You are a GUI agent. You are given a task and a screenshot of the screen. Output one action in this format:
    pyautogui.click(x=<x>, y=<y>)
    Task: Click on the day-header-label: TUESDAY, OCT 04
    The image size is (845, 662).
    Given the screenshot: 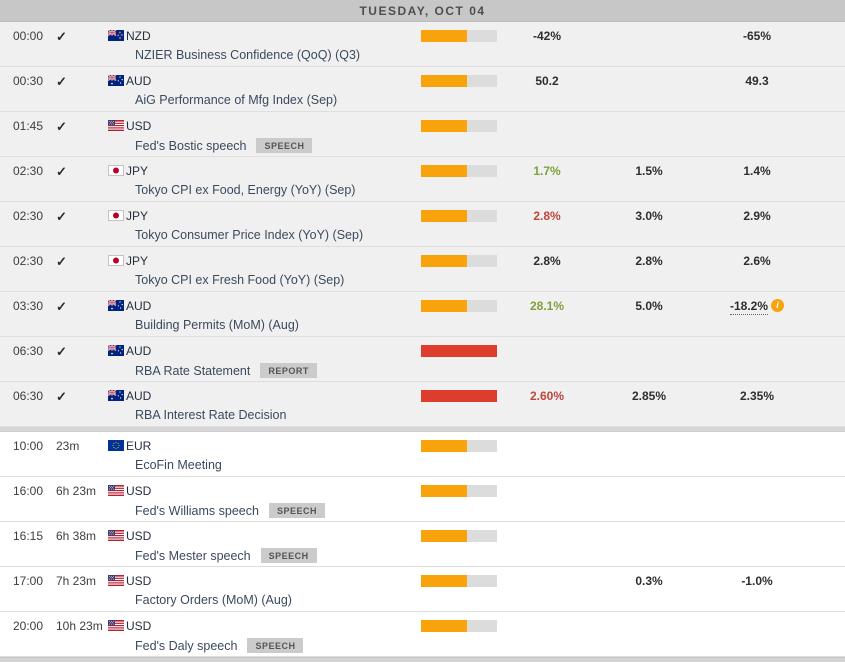 What is the action you would take?
    pyautogui.click(x=422, y=10)
    